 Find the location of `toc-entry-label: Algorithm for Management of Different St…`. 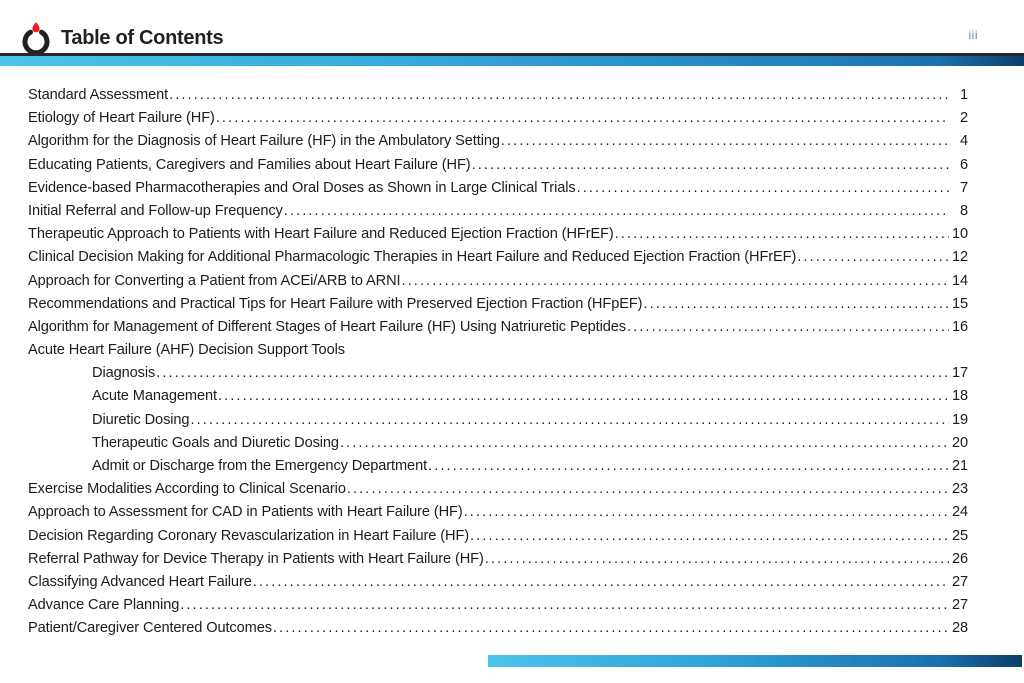

toc-entry-label: Algorithm for Management of Different St… is located at coordinates (327, 326).